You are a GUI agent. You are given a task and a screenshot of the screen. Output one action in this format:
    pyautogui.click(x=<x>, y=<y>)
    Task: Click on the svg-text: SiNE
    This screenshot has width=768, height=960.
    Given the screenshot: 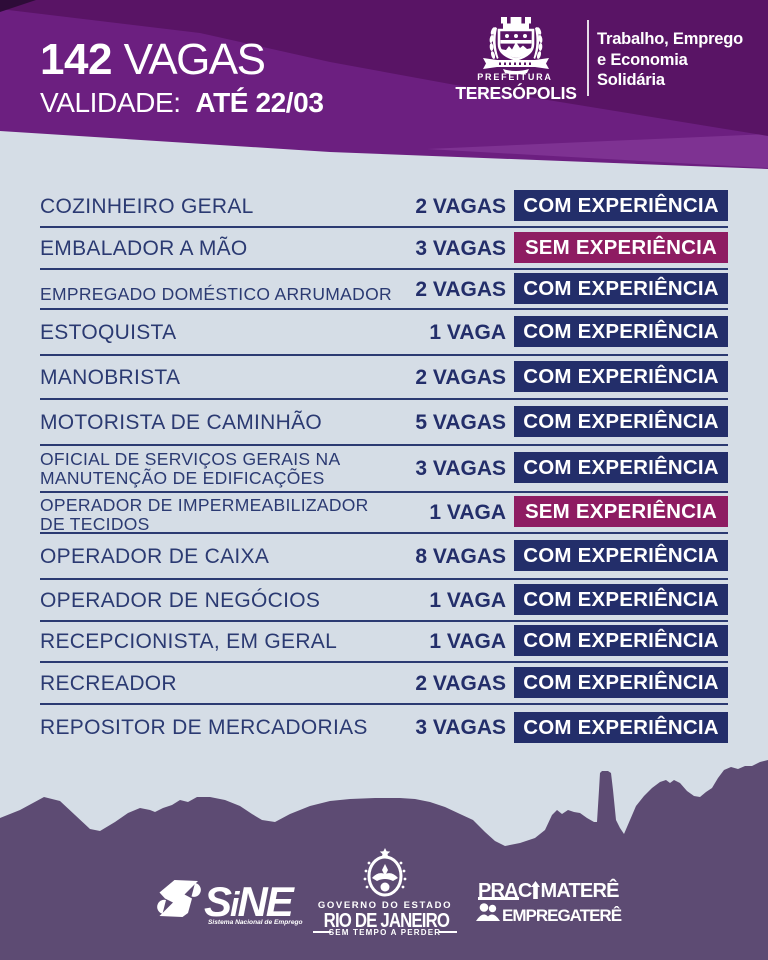 What is the action you would take?
    pyautogui.click(x=250, y=901)
    